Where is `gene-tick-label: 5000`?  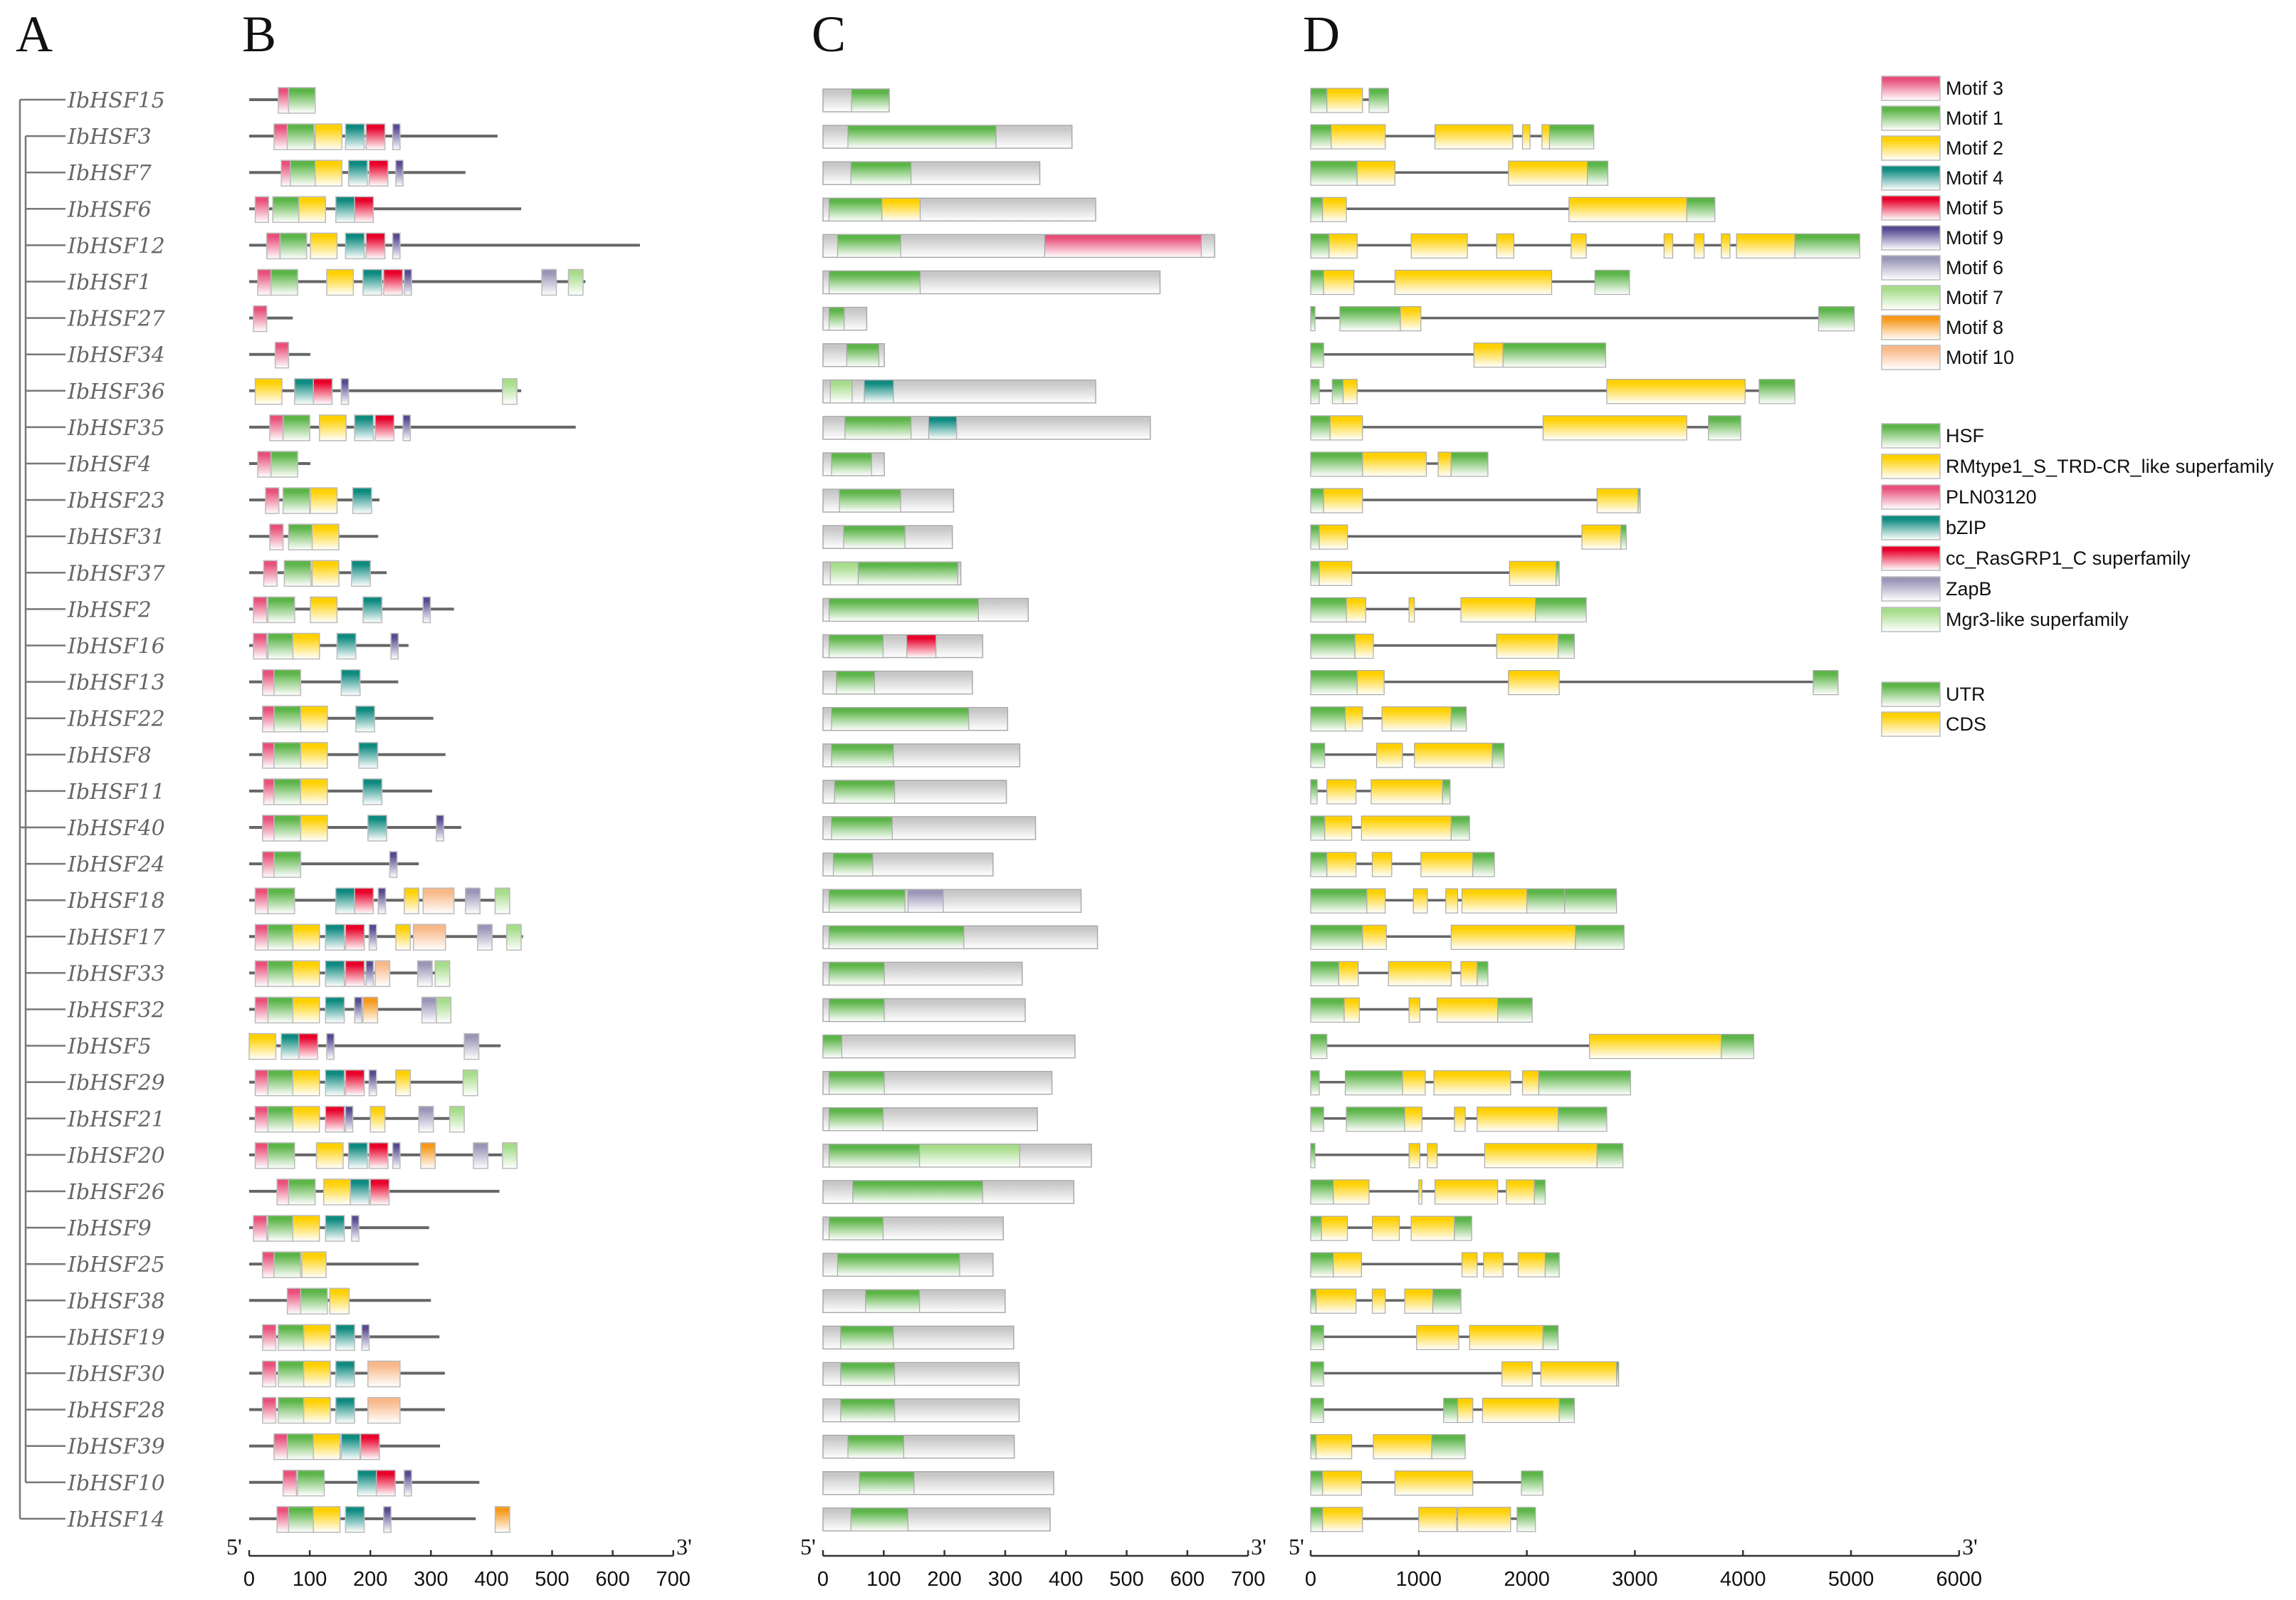
gene-tick-label: 5000 is located at coordinates (1852, 1579).